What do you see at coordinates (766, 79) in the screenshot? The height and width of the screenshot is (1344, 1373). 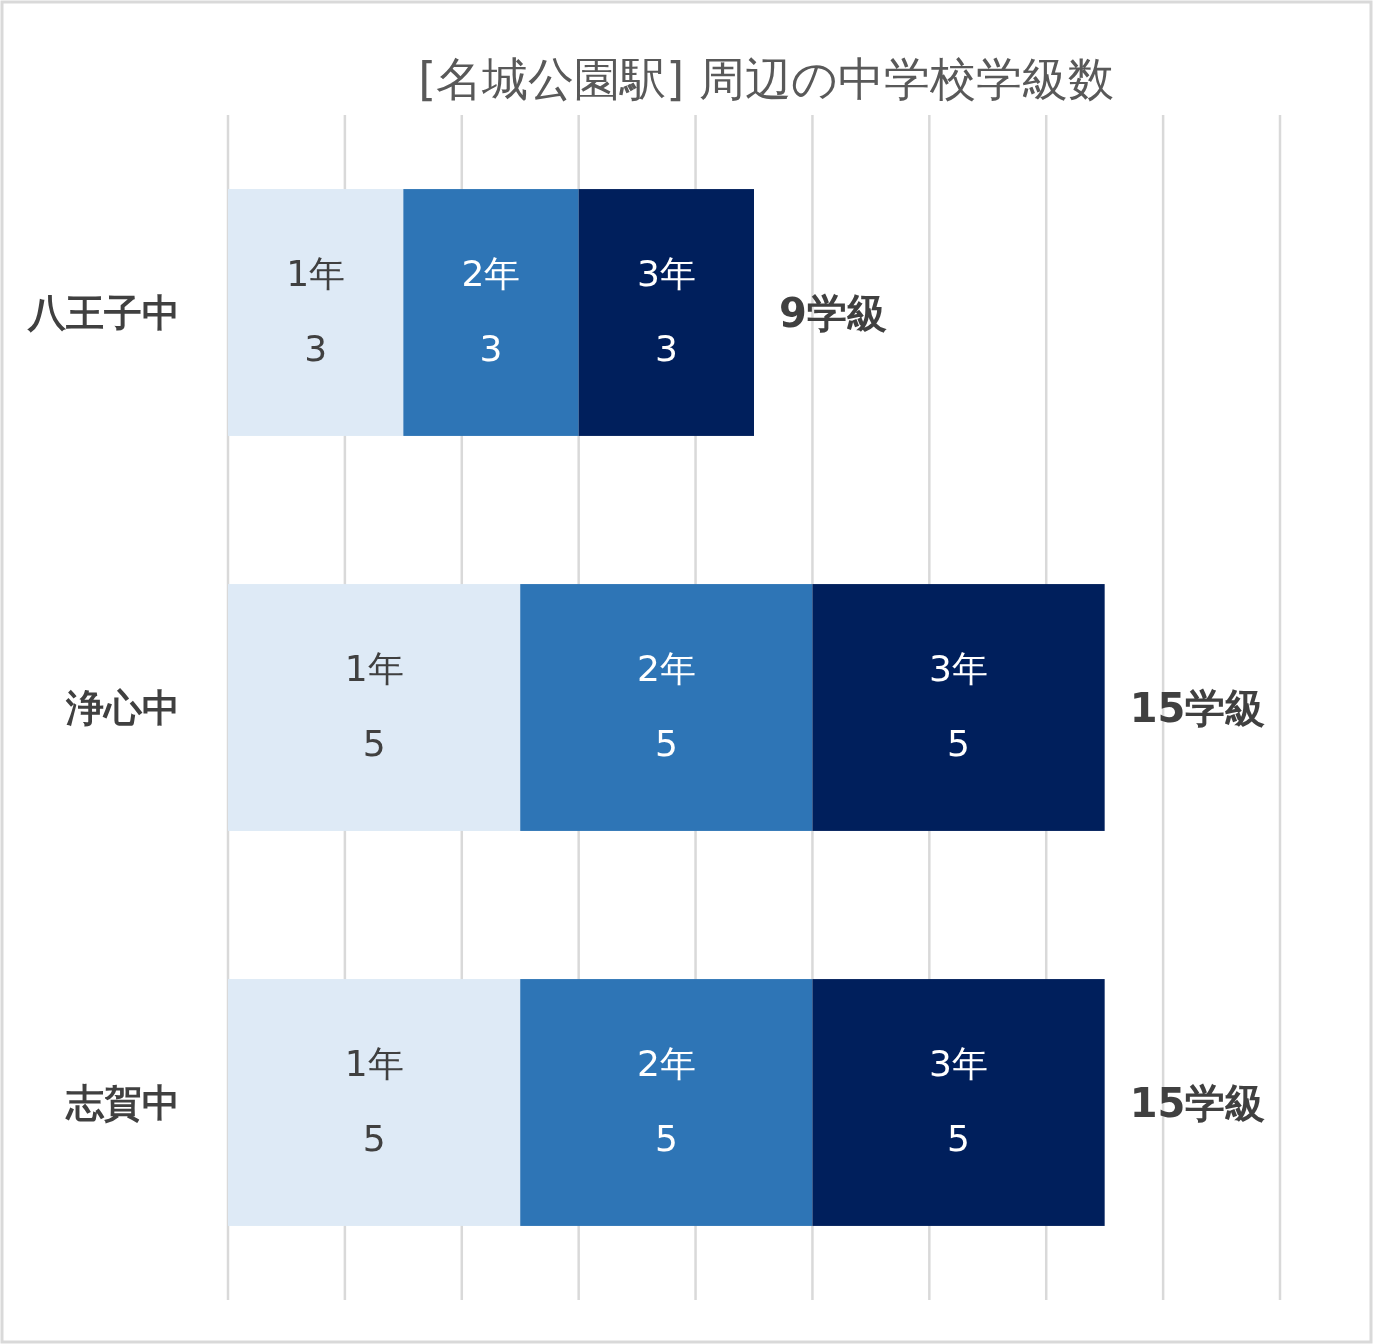 I see `chart-title: [名城公園駅] 周辺の中学校学級数` at bounding box center [766, 79].